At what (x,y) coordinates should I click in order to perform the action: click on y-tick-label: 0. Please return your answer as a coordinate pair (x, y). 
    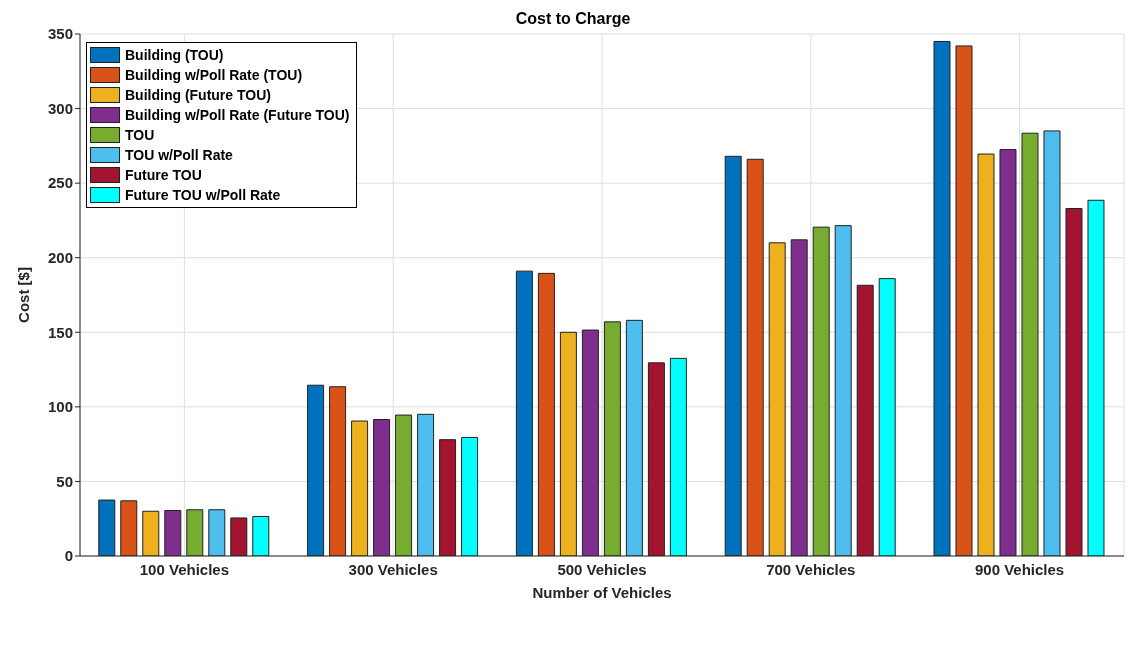
    Looking at the image, I should click on (68, 556).